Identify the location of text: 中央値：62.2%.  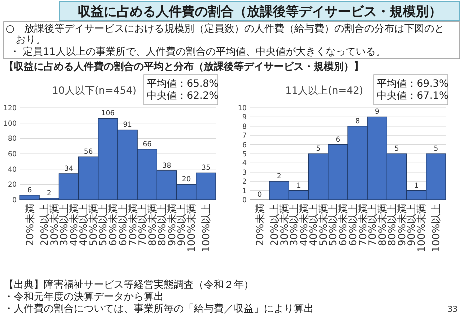
(183, 96).